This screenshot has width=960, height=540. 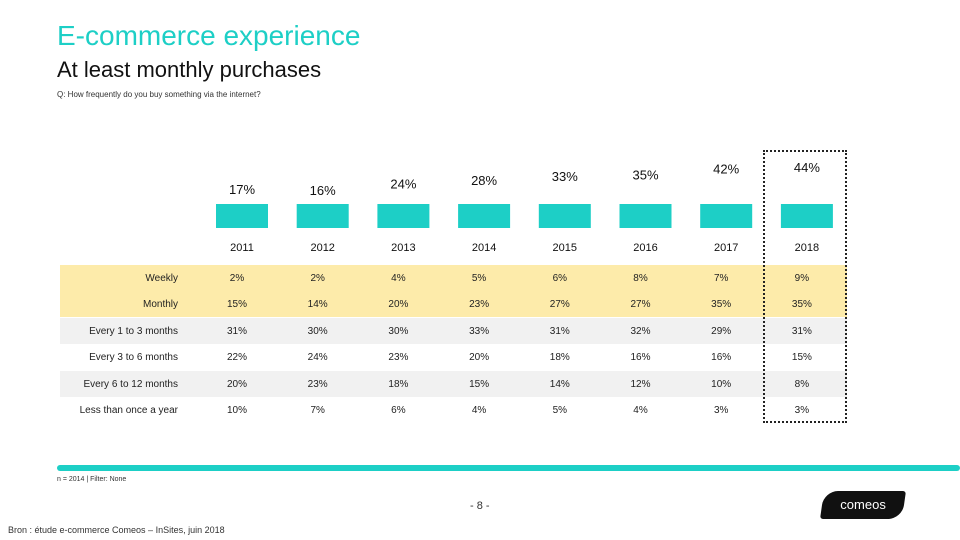 What do you see at coordinates (565, 176) in the screenshot?
I see `bar-value-label-2015: 33%` at bounding box center [565, 176].